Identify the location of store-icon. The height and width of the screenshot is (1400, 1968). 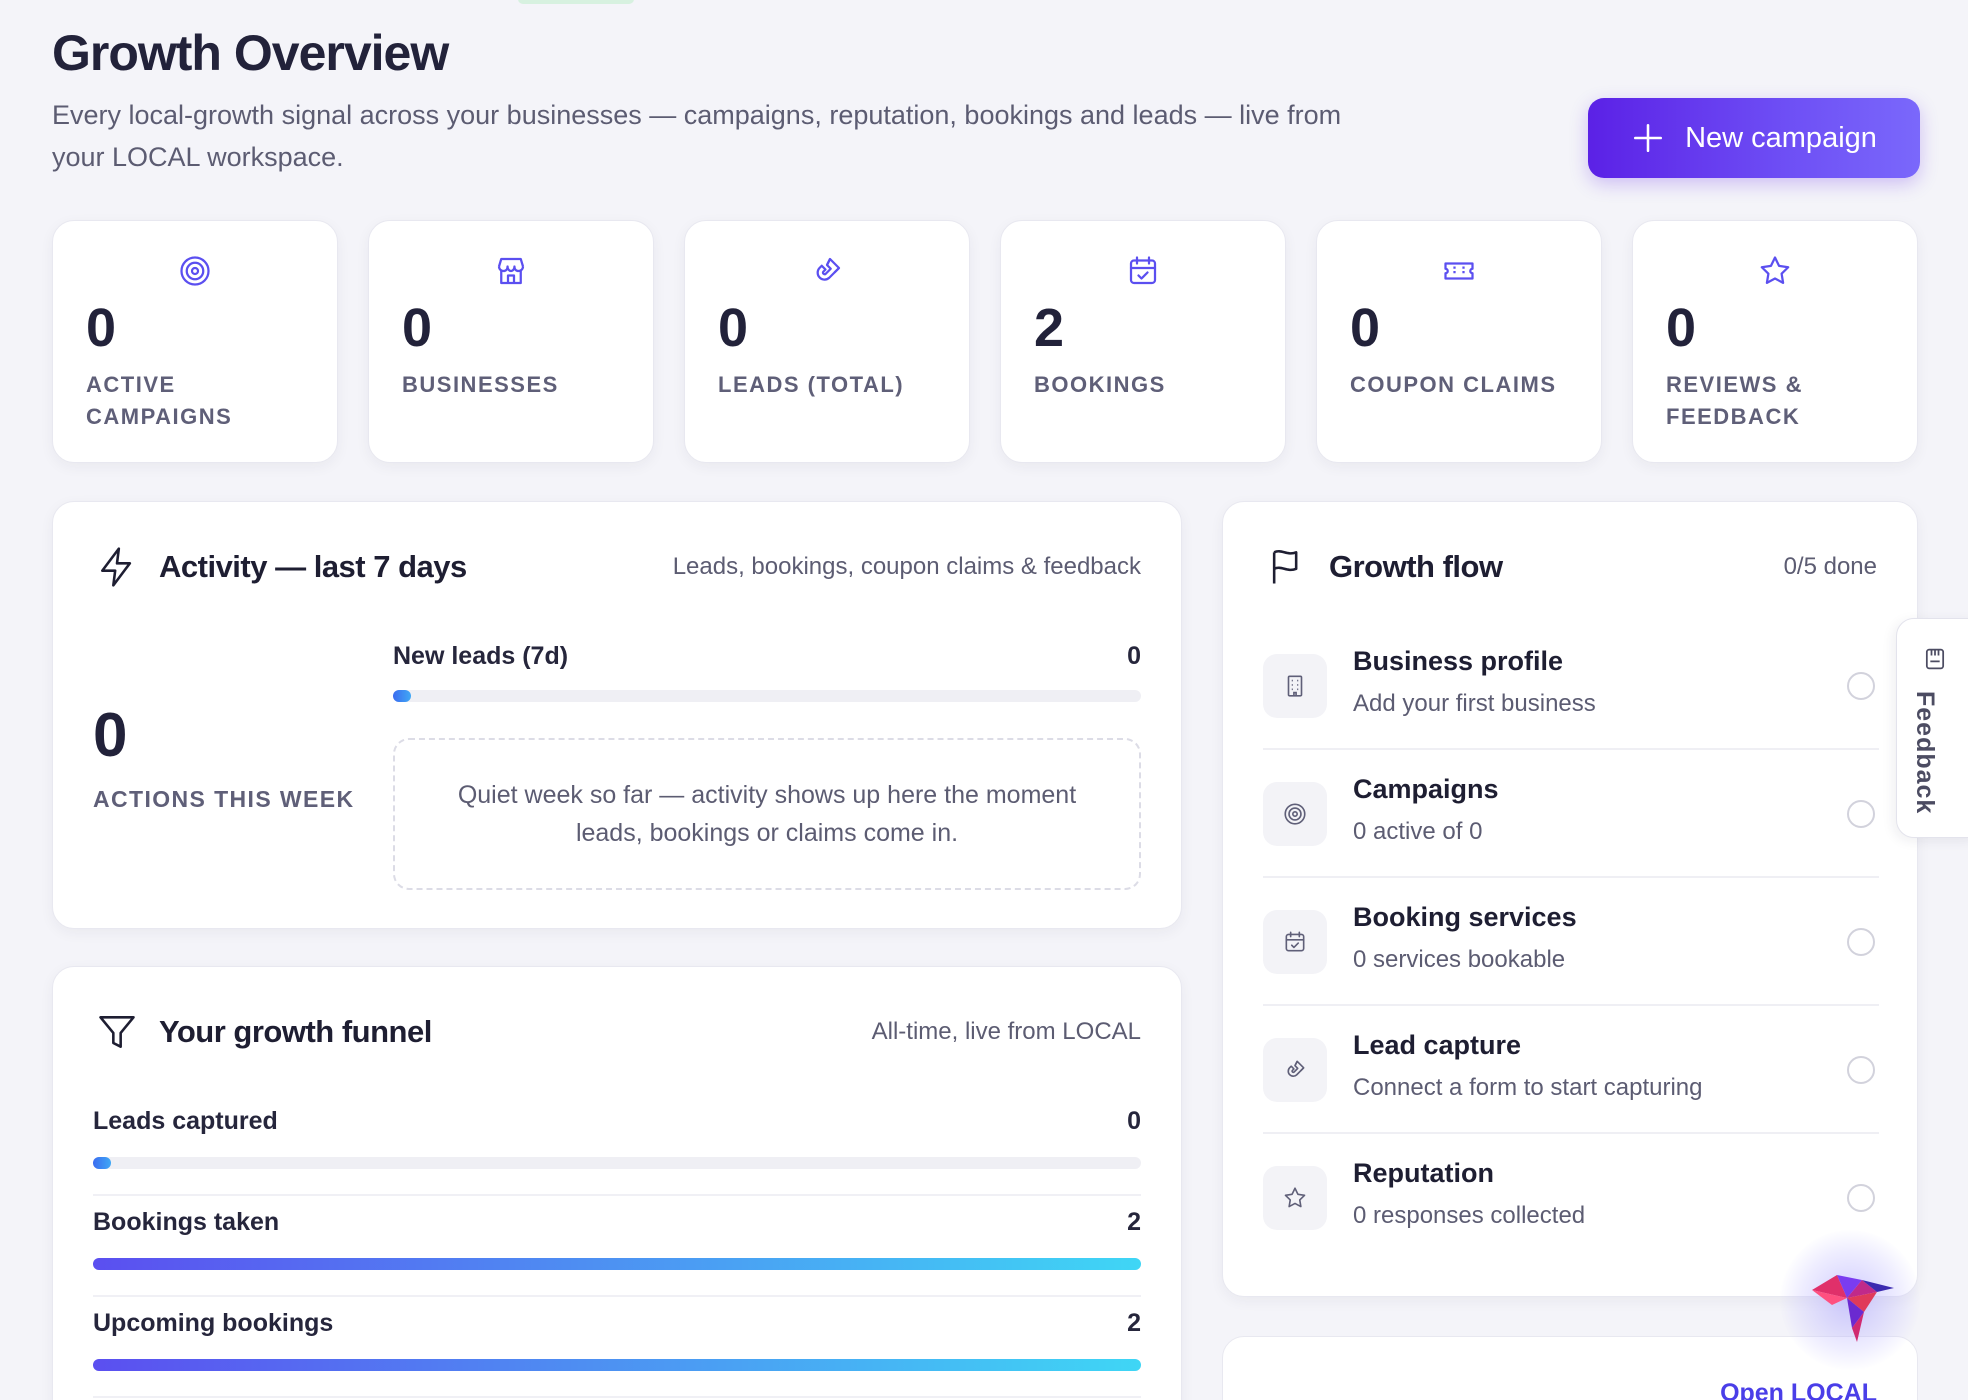
(511, 271).